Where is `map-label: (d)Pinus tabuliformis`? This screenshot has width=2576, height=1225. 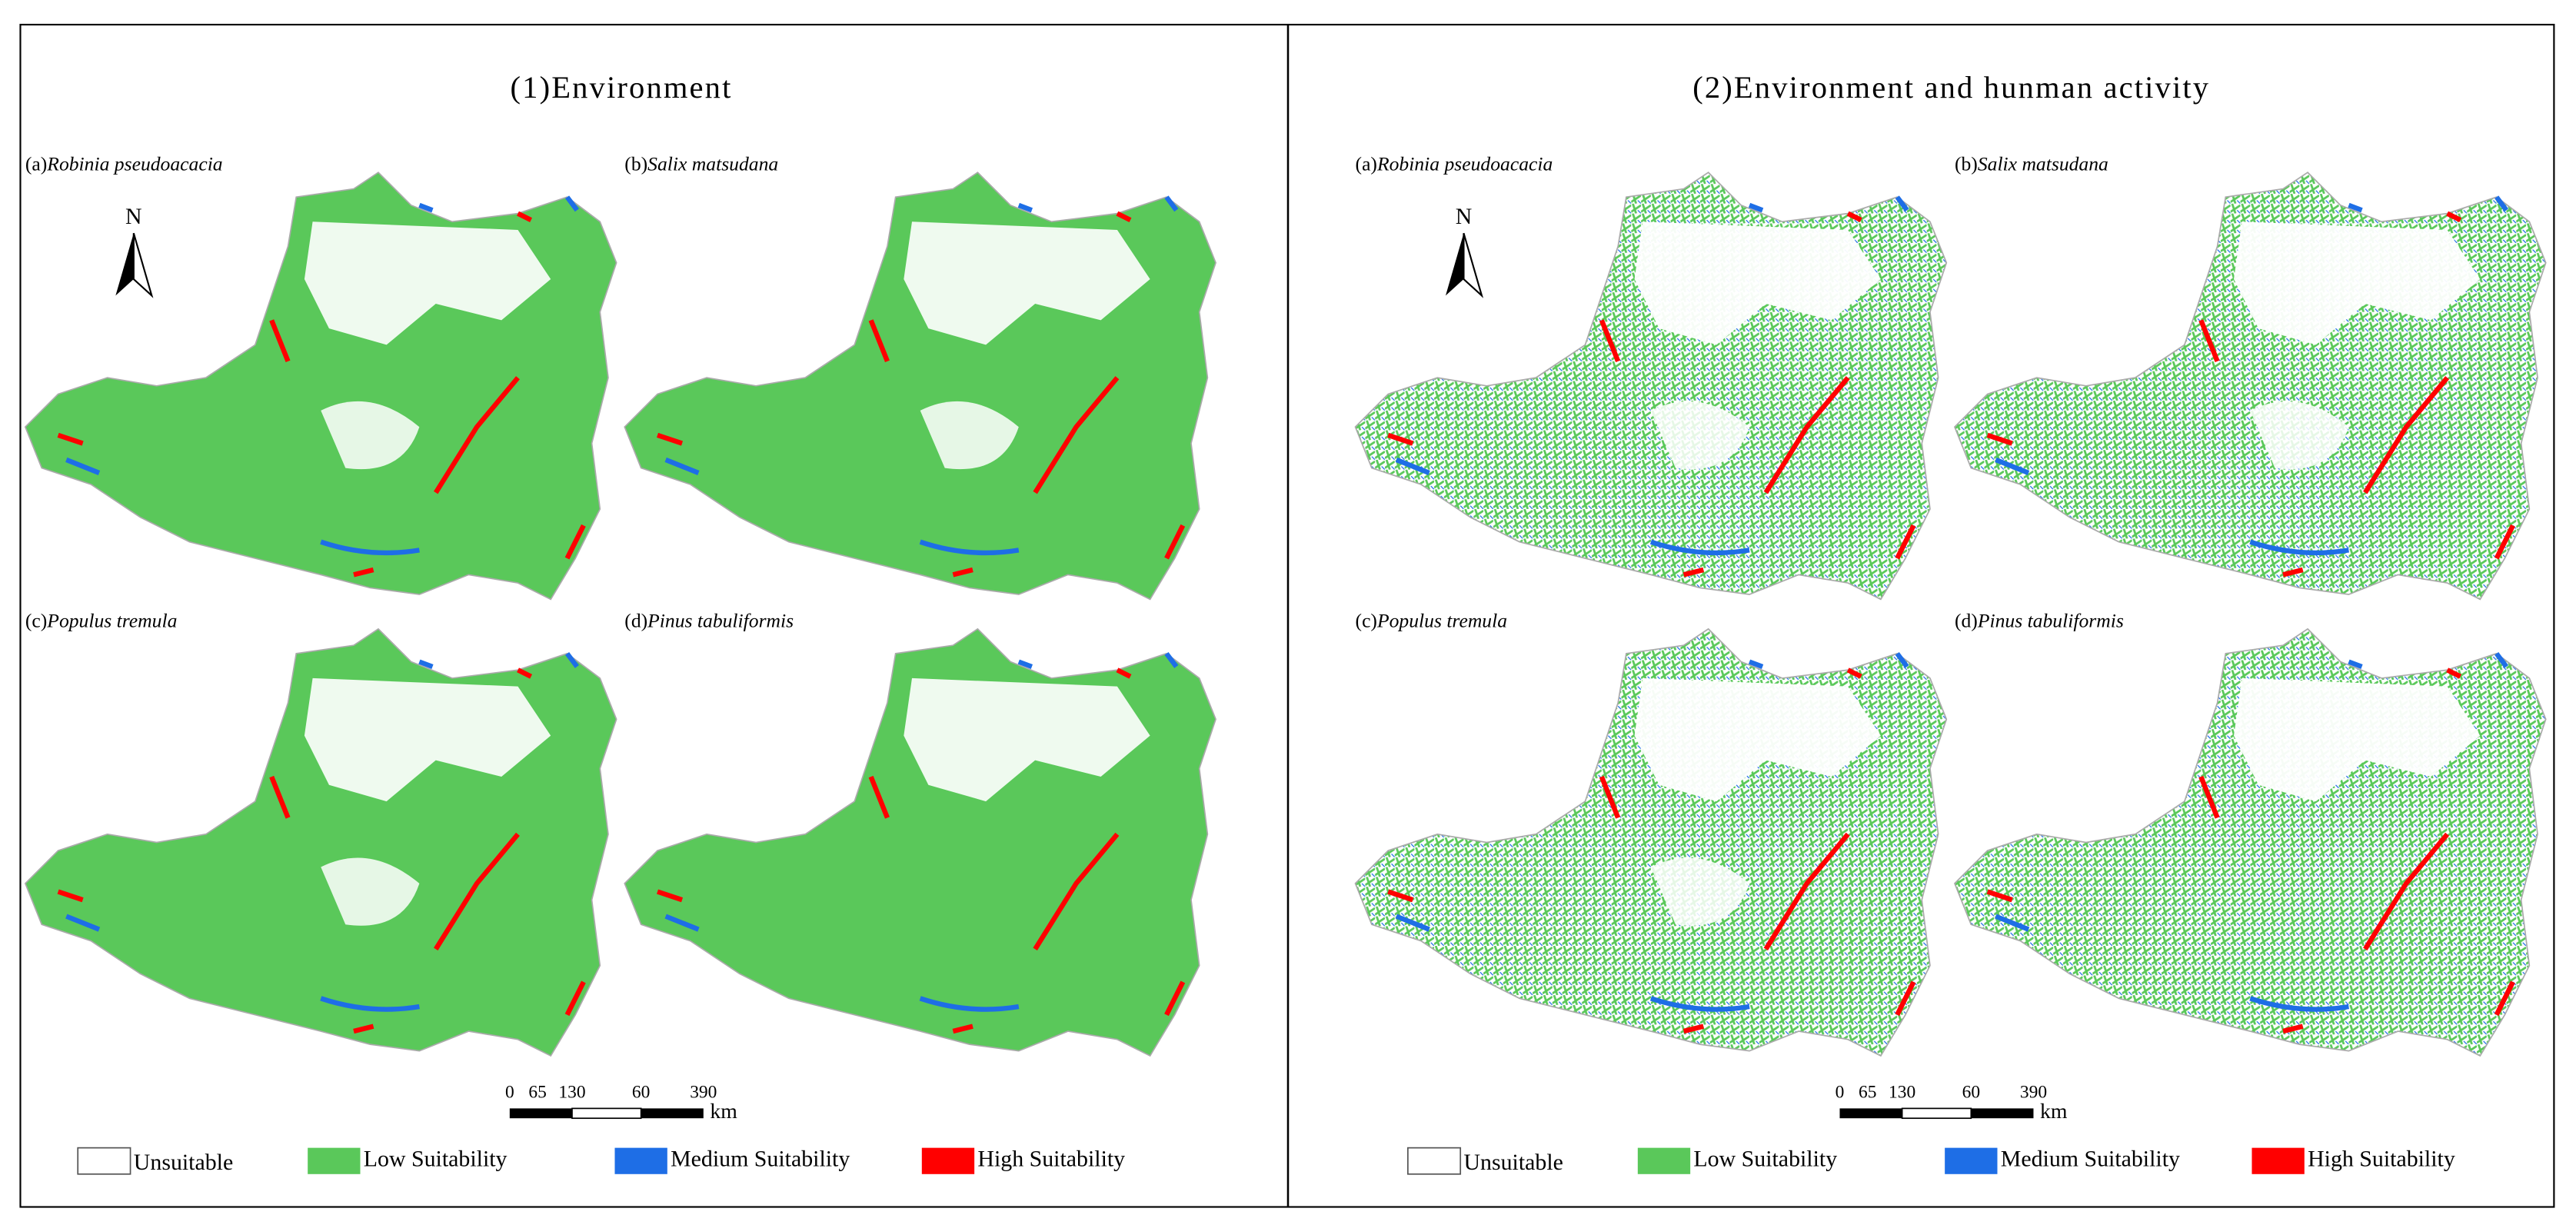 map-label: (d)Pinus tabuliformis is located at coordinates (709, 620).